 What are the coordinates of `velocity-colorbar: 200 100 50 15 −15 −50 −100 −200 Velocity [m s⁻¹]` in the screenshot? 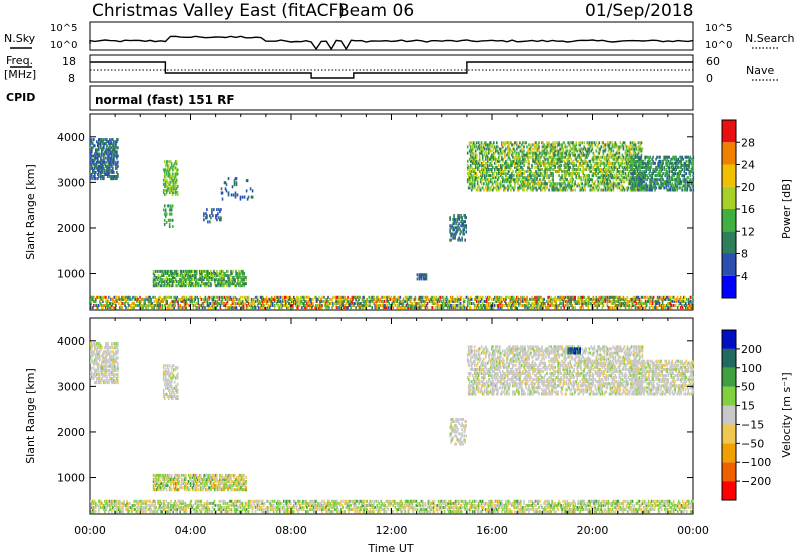 It's located at (757, 415).